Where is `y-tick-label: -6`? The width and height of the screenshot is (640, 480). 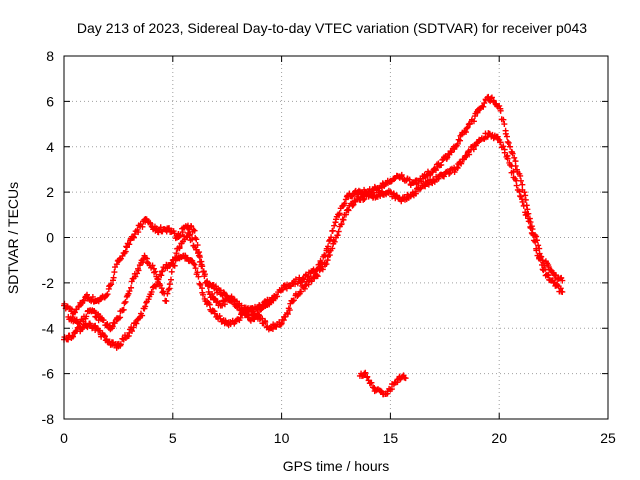 y-tick-label: -6 is located at coordinates (48, 374).